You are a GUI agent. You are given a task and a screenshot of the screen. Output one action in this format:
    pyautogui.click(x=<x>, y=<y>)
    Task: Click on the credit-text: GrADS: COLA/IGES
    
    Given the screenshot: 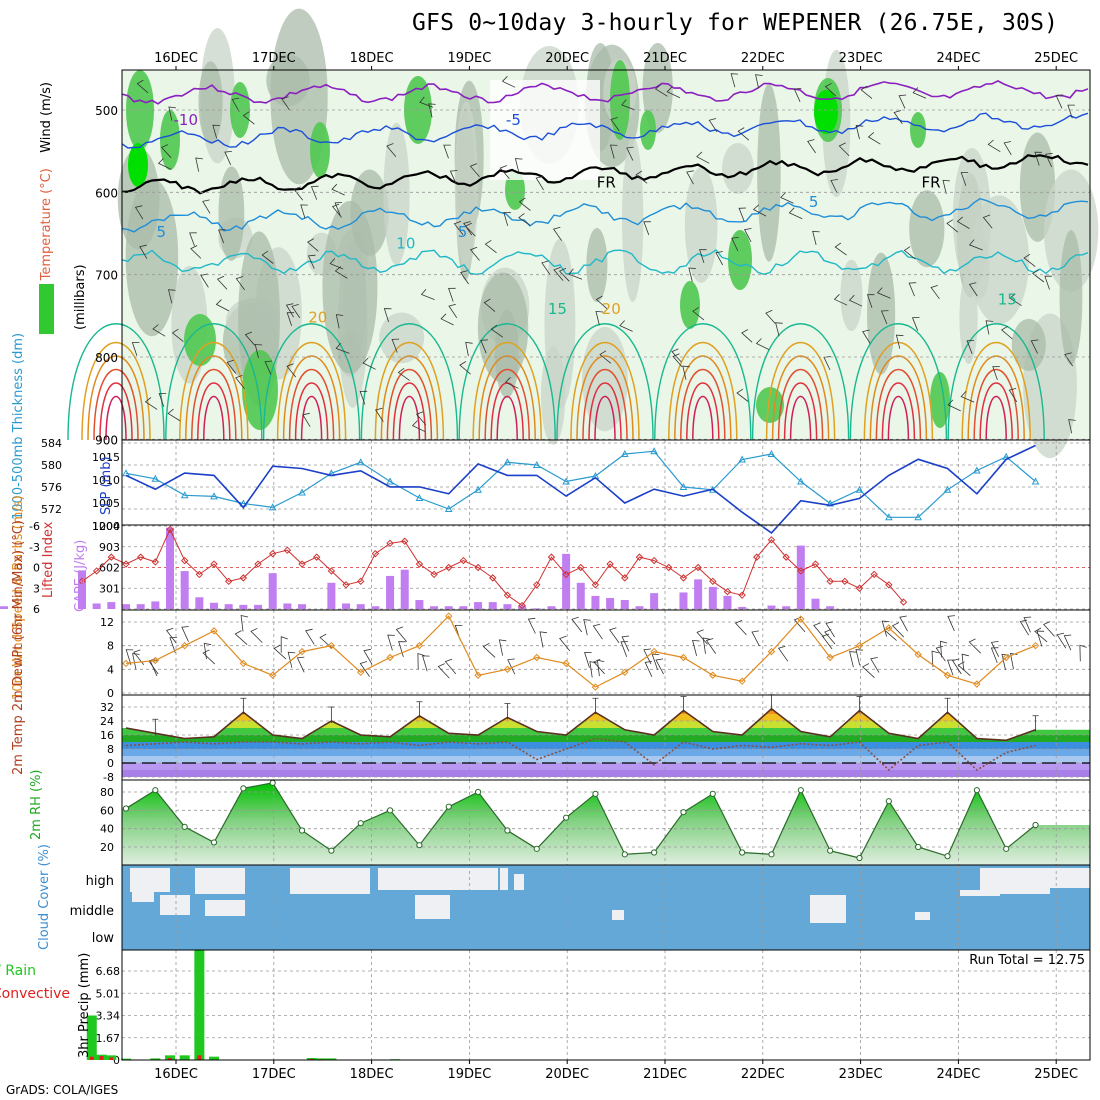 What is the action you would take?
    pyautogui.click(x=62, y=1090)
    